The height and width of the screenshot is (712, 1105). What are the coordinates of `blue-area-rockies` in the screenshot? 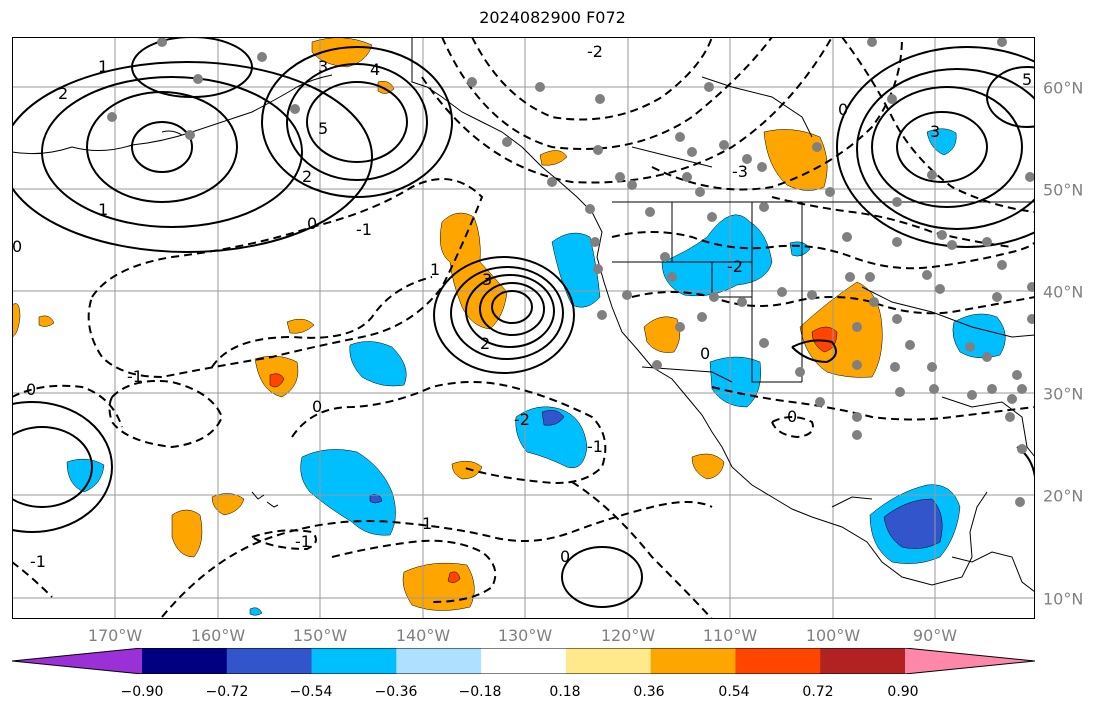 It's located at (717, 255).